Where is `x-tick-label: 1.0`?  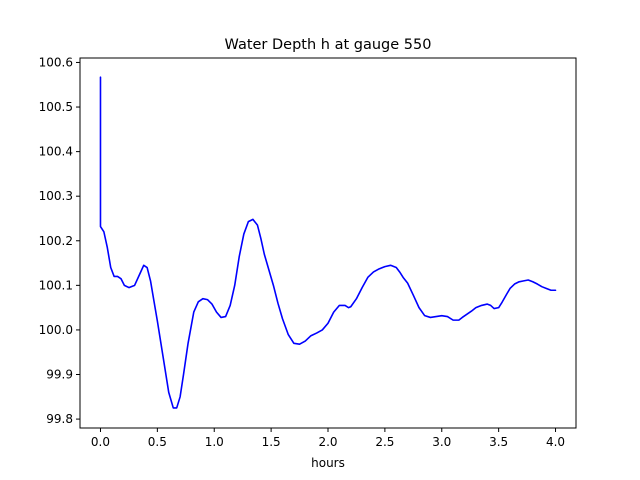 x-tick-label: 1.0 is located at coordinates (214, 442).